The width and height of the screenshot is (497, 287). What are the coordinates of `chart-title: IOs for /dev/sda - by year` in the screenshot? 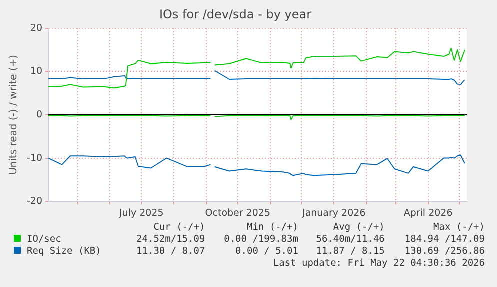 It's located at (235, 14).